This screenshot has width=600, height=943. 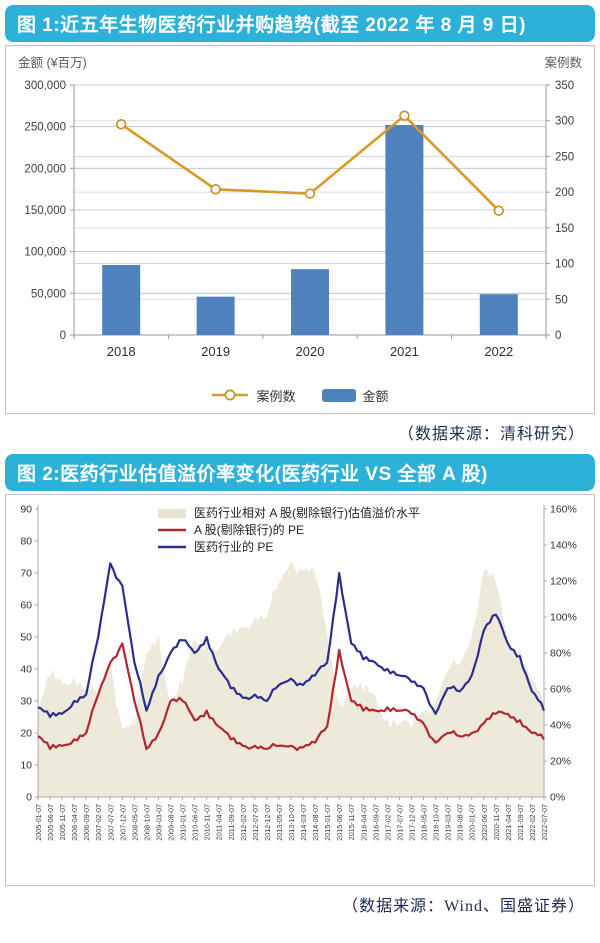 What do you see at coordinates (564, 265) in the screenshot?
I see `svg-text: 100` at bounding box center [564, 265].